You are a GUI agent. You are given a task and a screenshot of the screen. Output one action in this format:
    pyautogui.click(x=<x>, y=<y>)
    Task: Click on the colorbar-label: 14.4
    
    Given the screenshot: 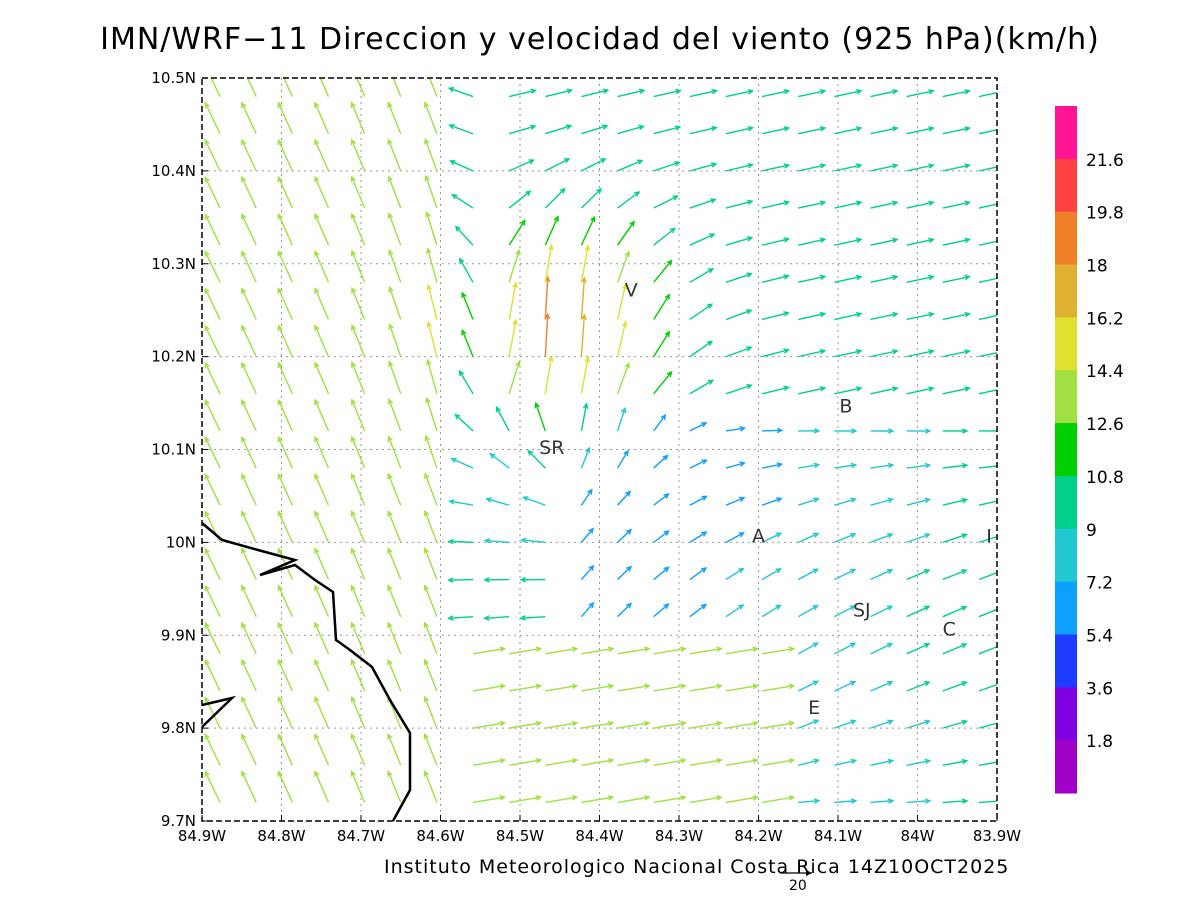 What is the action you would take?
    pyautogui.click(x=1105, y=372)
    